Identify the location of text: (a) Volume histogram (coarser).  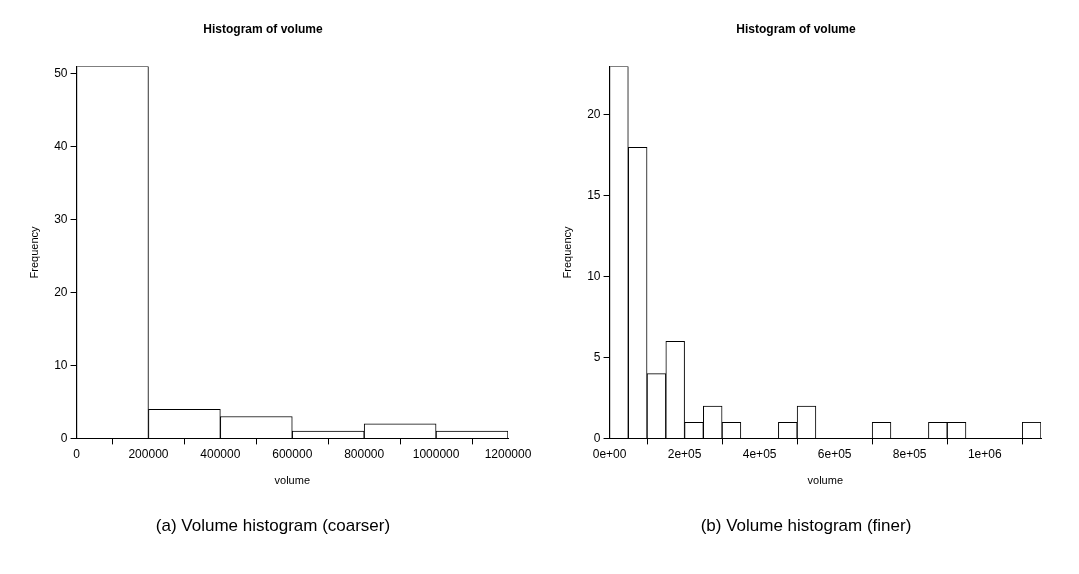
(273, 526).